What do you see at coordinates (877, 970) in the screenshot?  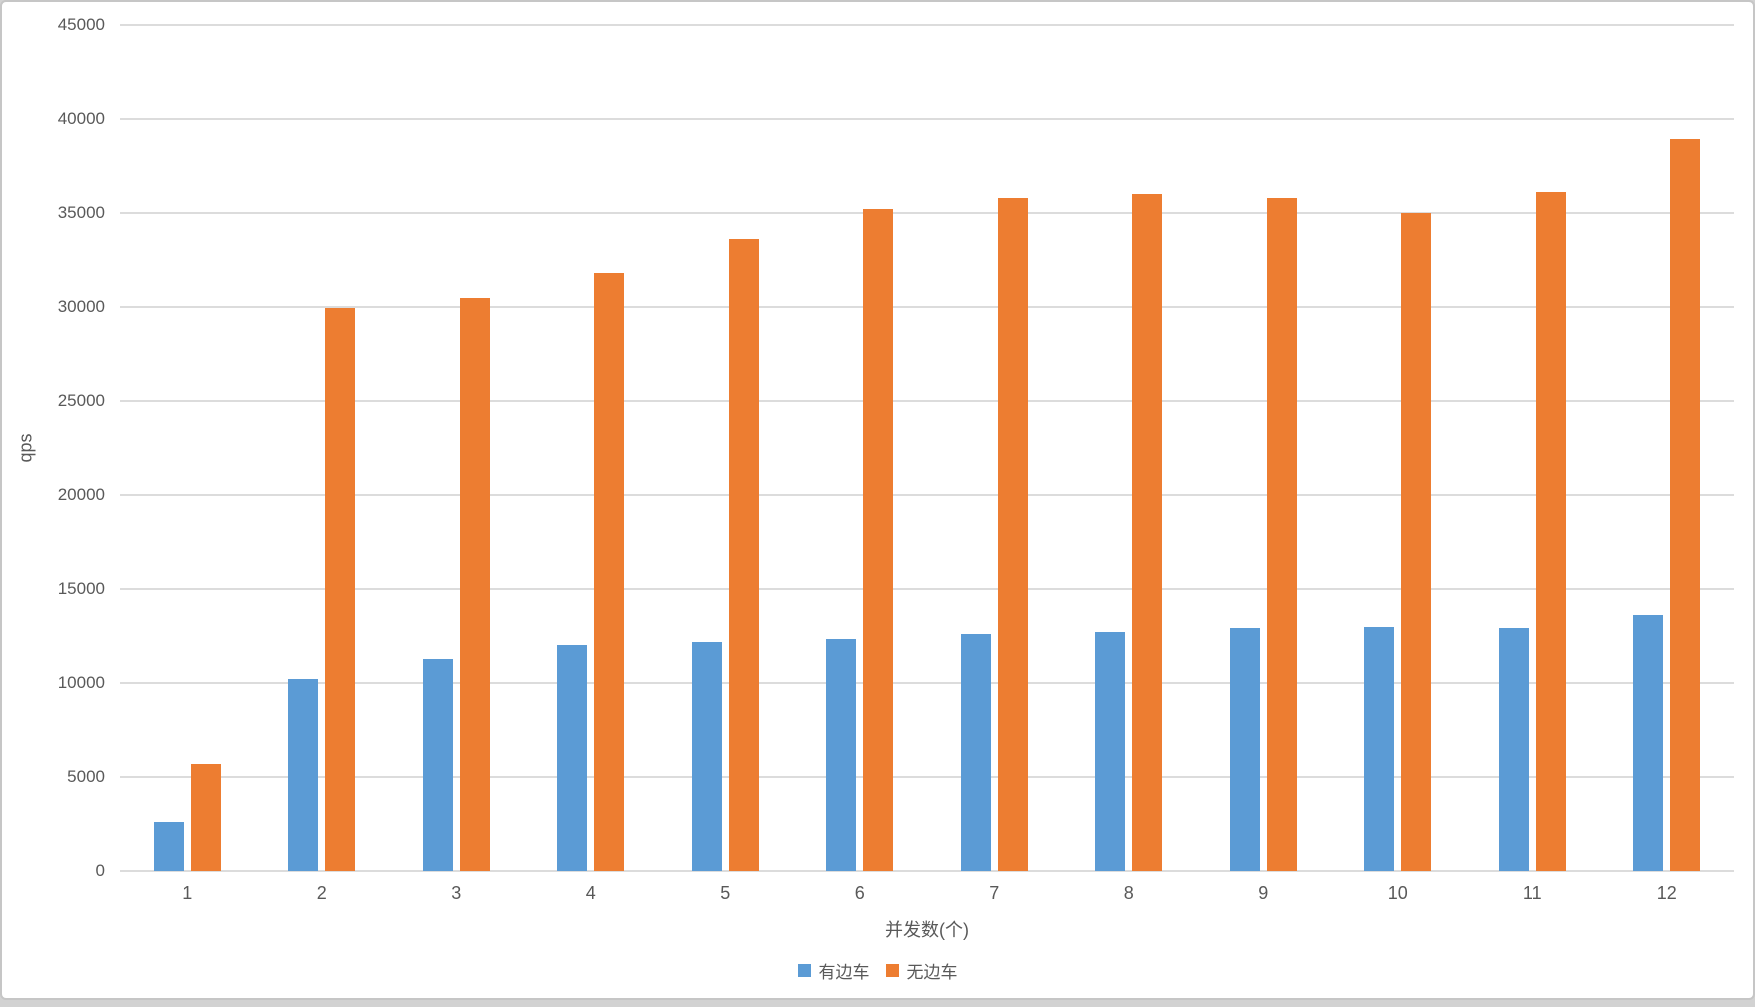 I see `legend: 有边车 无边车` at bounding box center [877, 970].